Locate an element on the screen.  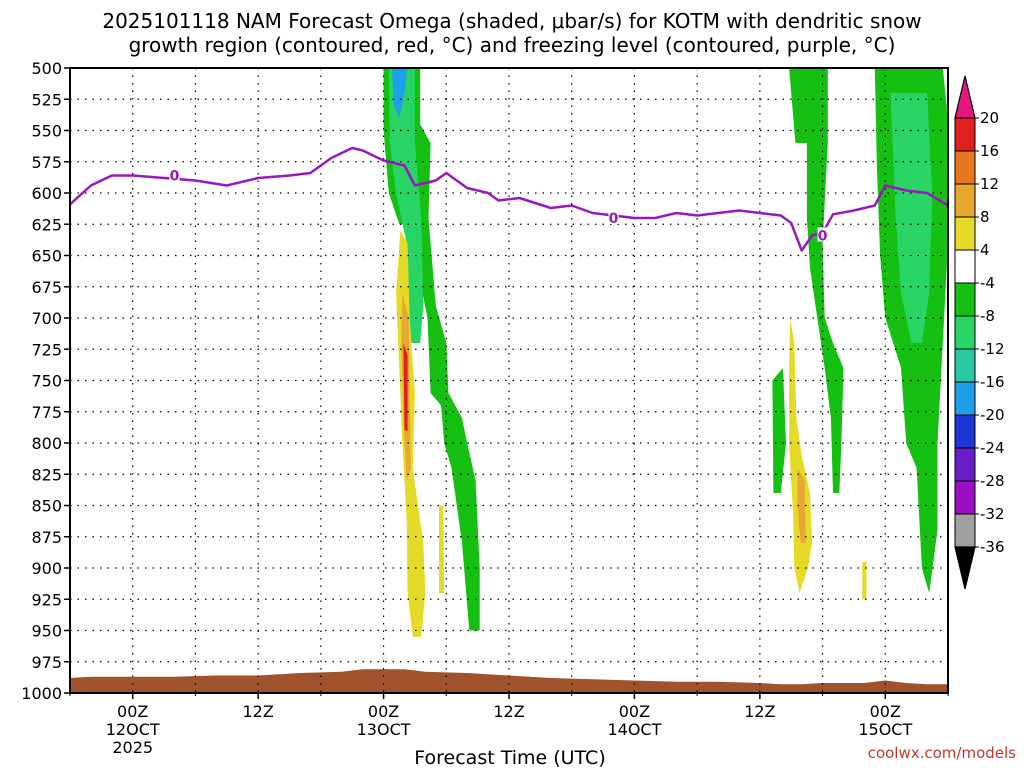
y-tick-label: 500 is located at coordinates (46, 68).